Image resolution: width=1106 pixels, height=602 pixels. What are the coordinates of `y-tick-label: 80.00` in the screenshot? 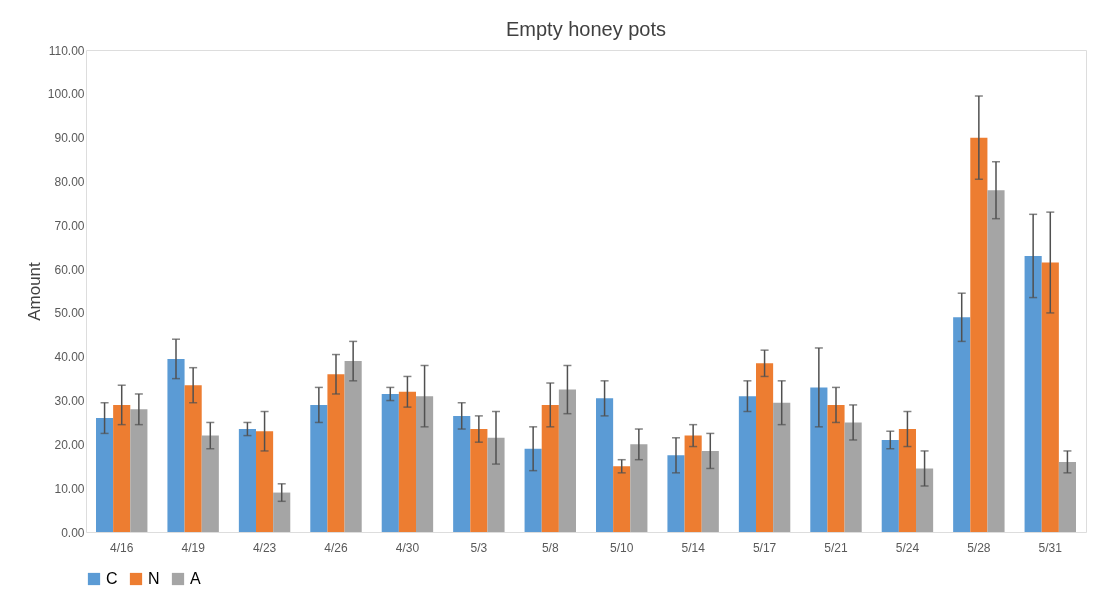 It's located at (69, 181).